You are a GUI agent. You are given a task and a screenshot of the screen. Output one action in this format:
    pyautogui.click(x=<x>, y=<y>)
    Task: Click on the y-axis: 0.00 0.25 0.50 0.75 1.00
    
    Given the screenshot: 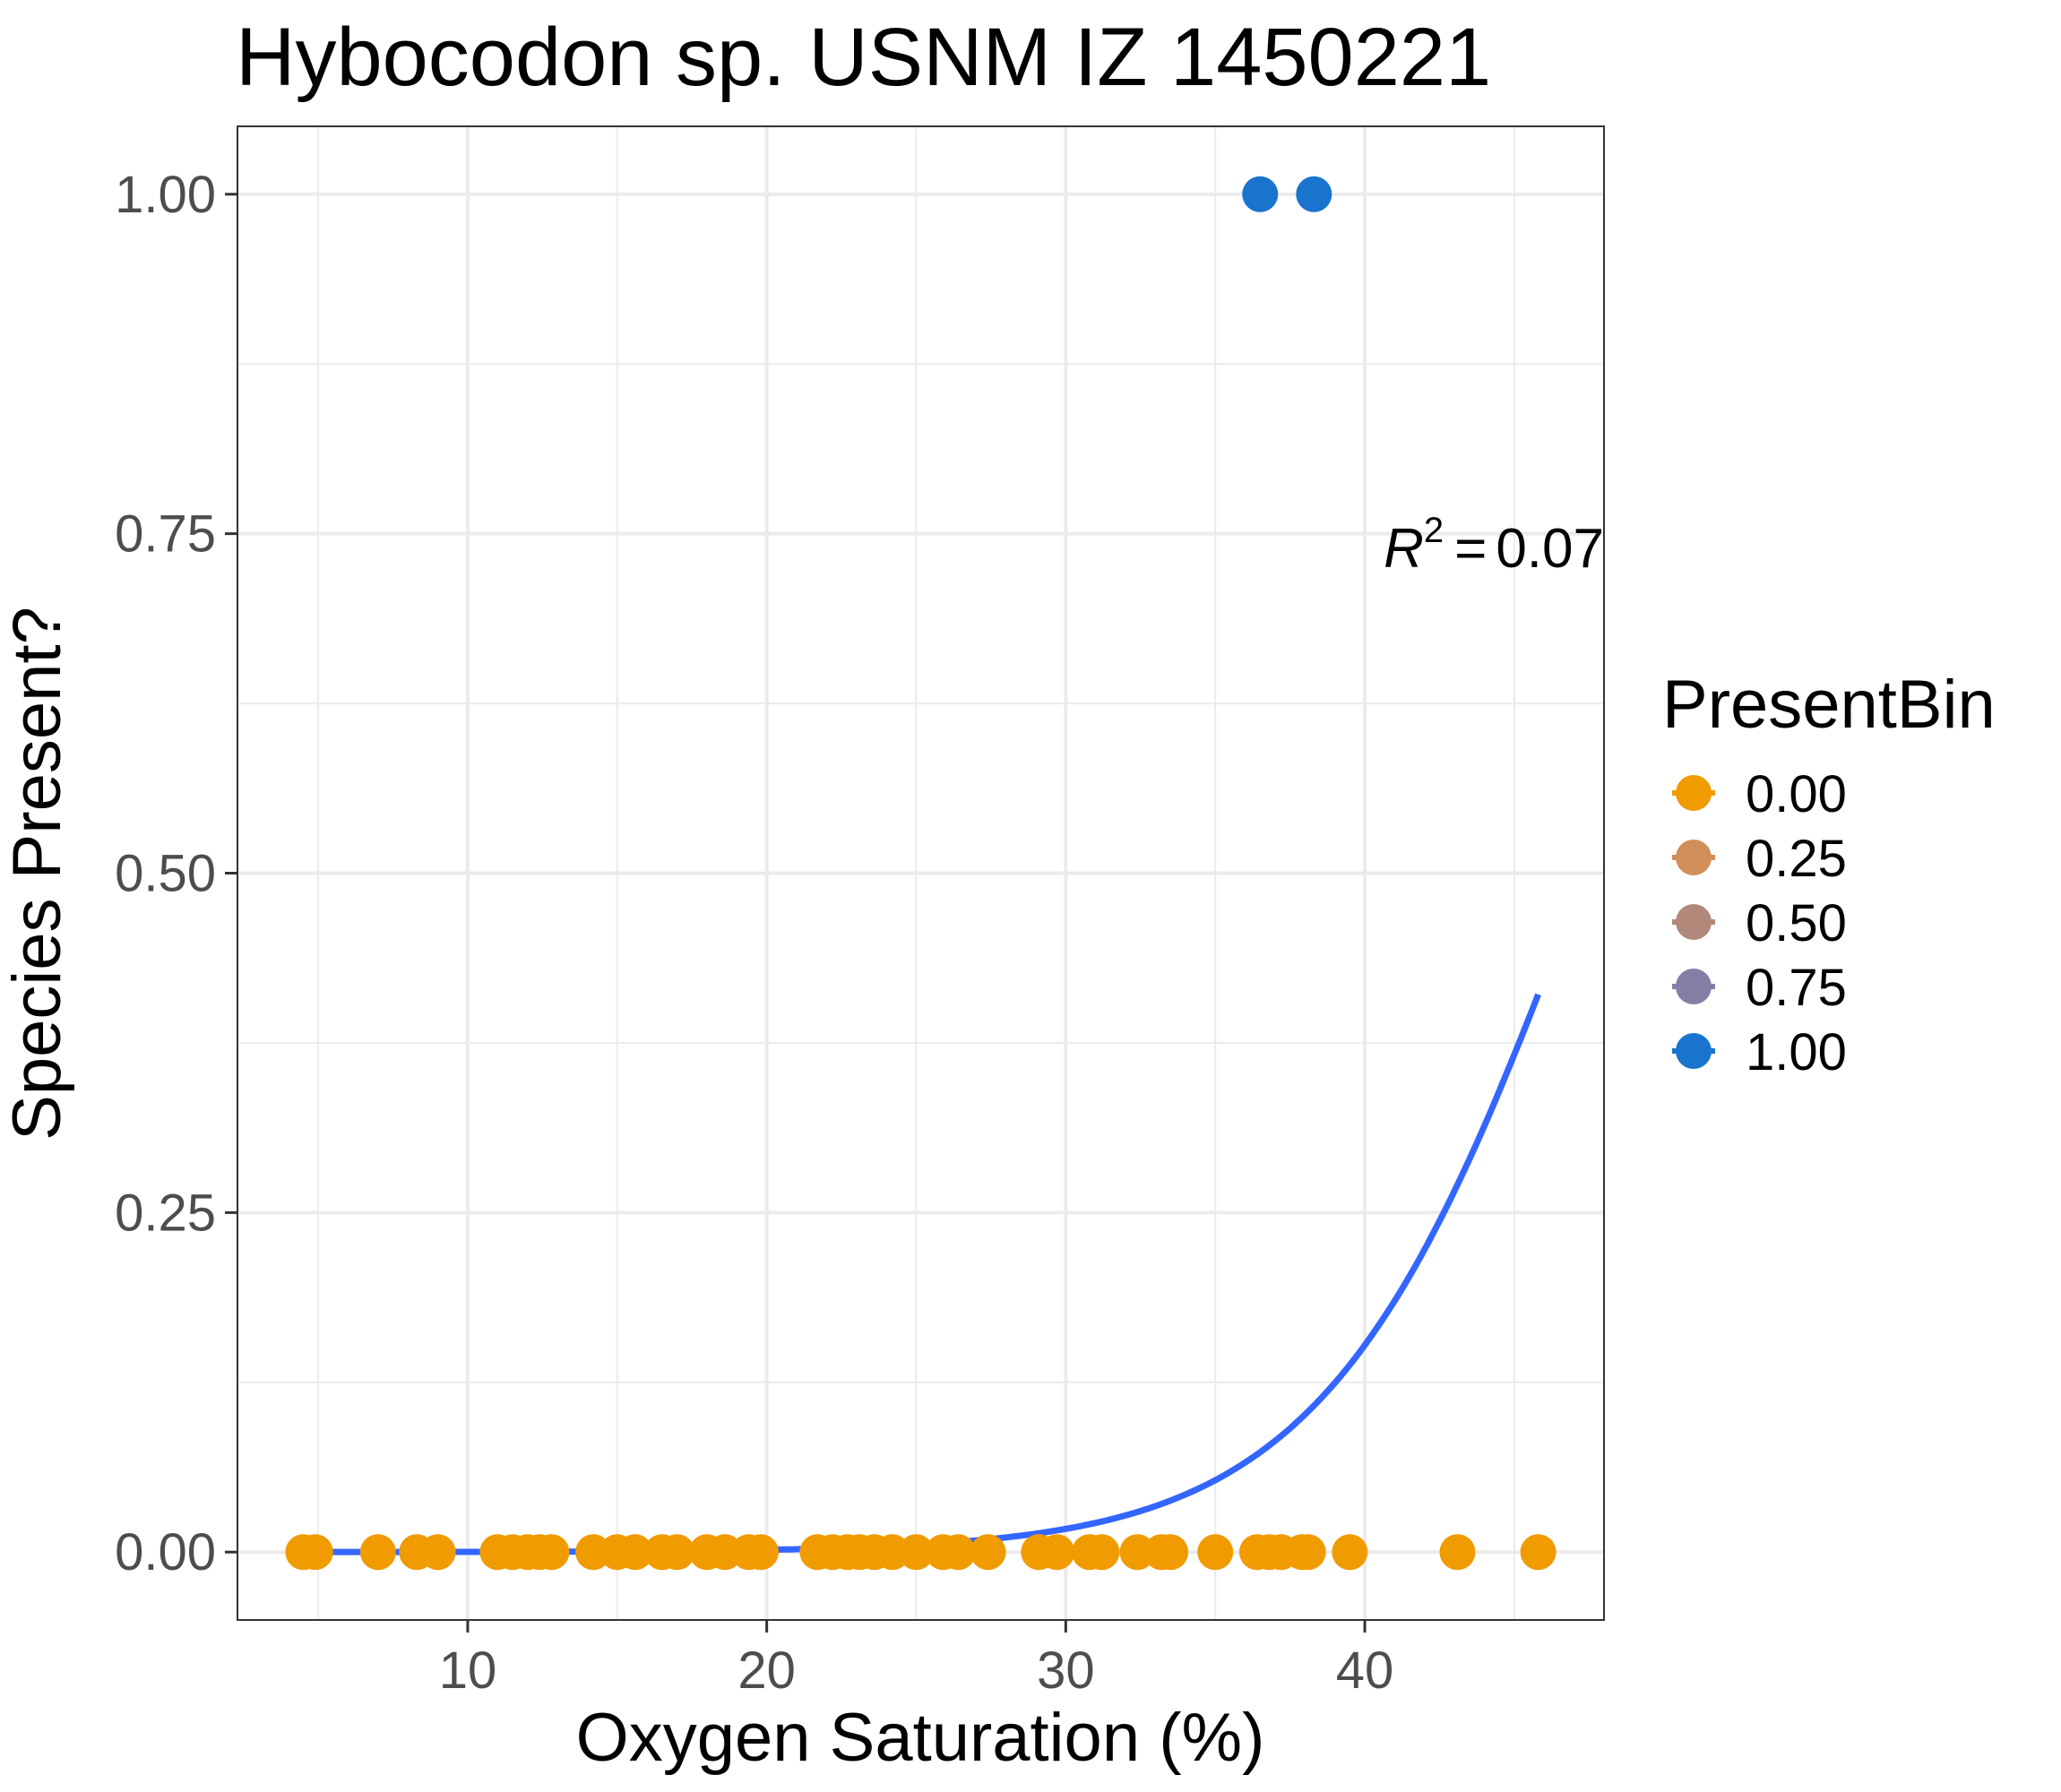 What is the action you would take?
    pyautogui.click(x=176, y=873)
    